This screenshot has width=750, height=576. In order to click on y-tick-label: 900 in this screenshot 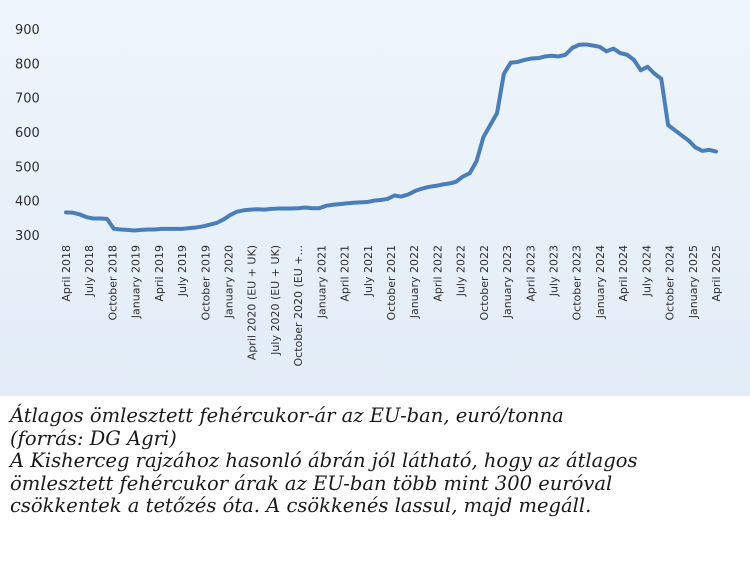, I will do `click(27, 30)`.